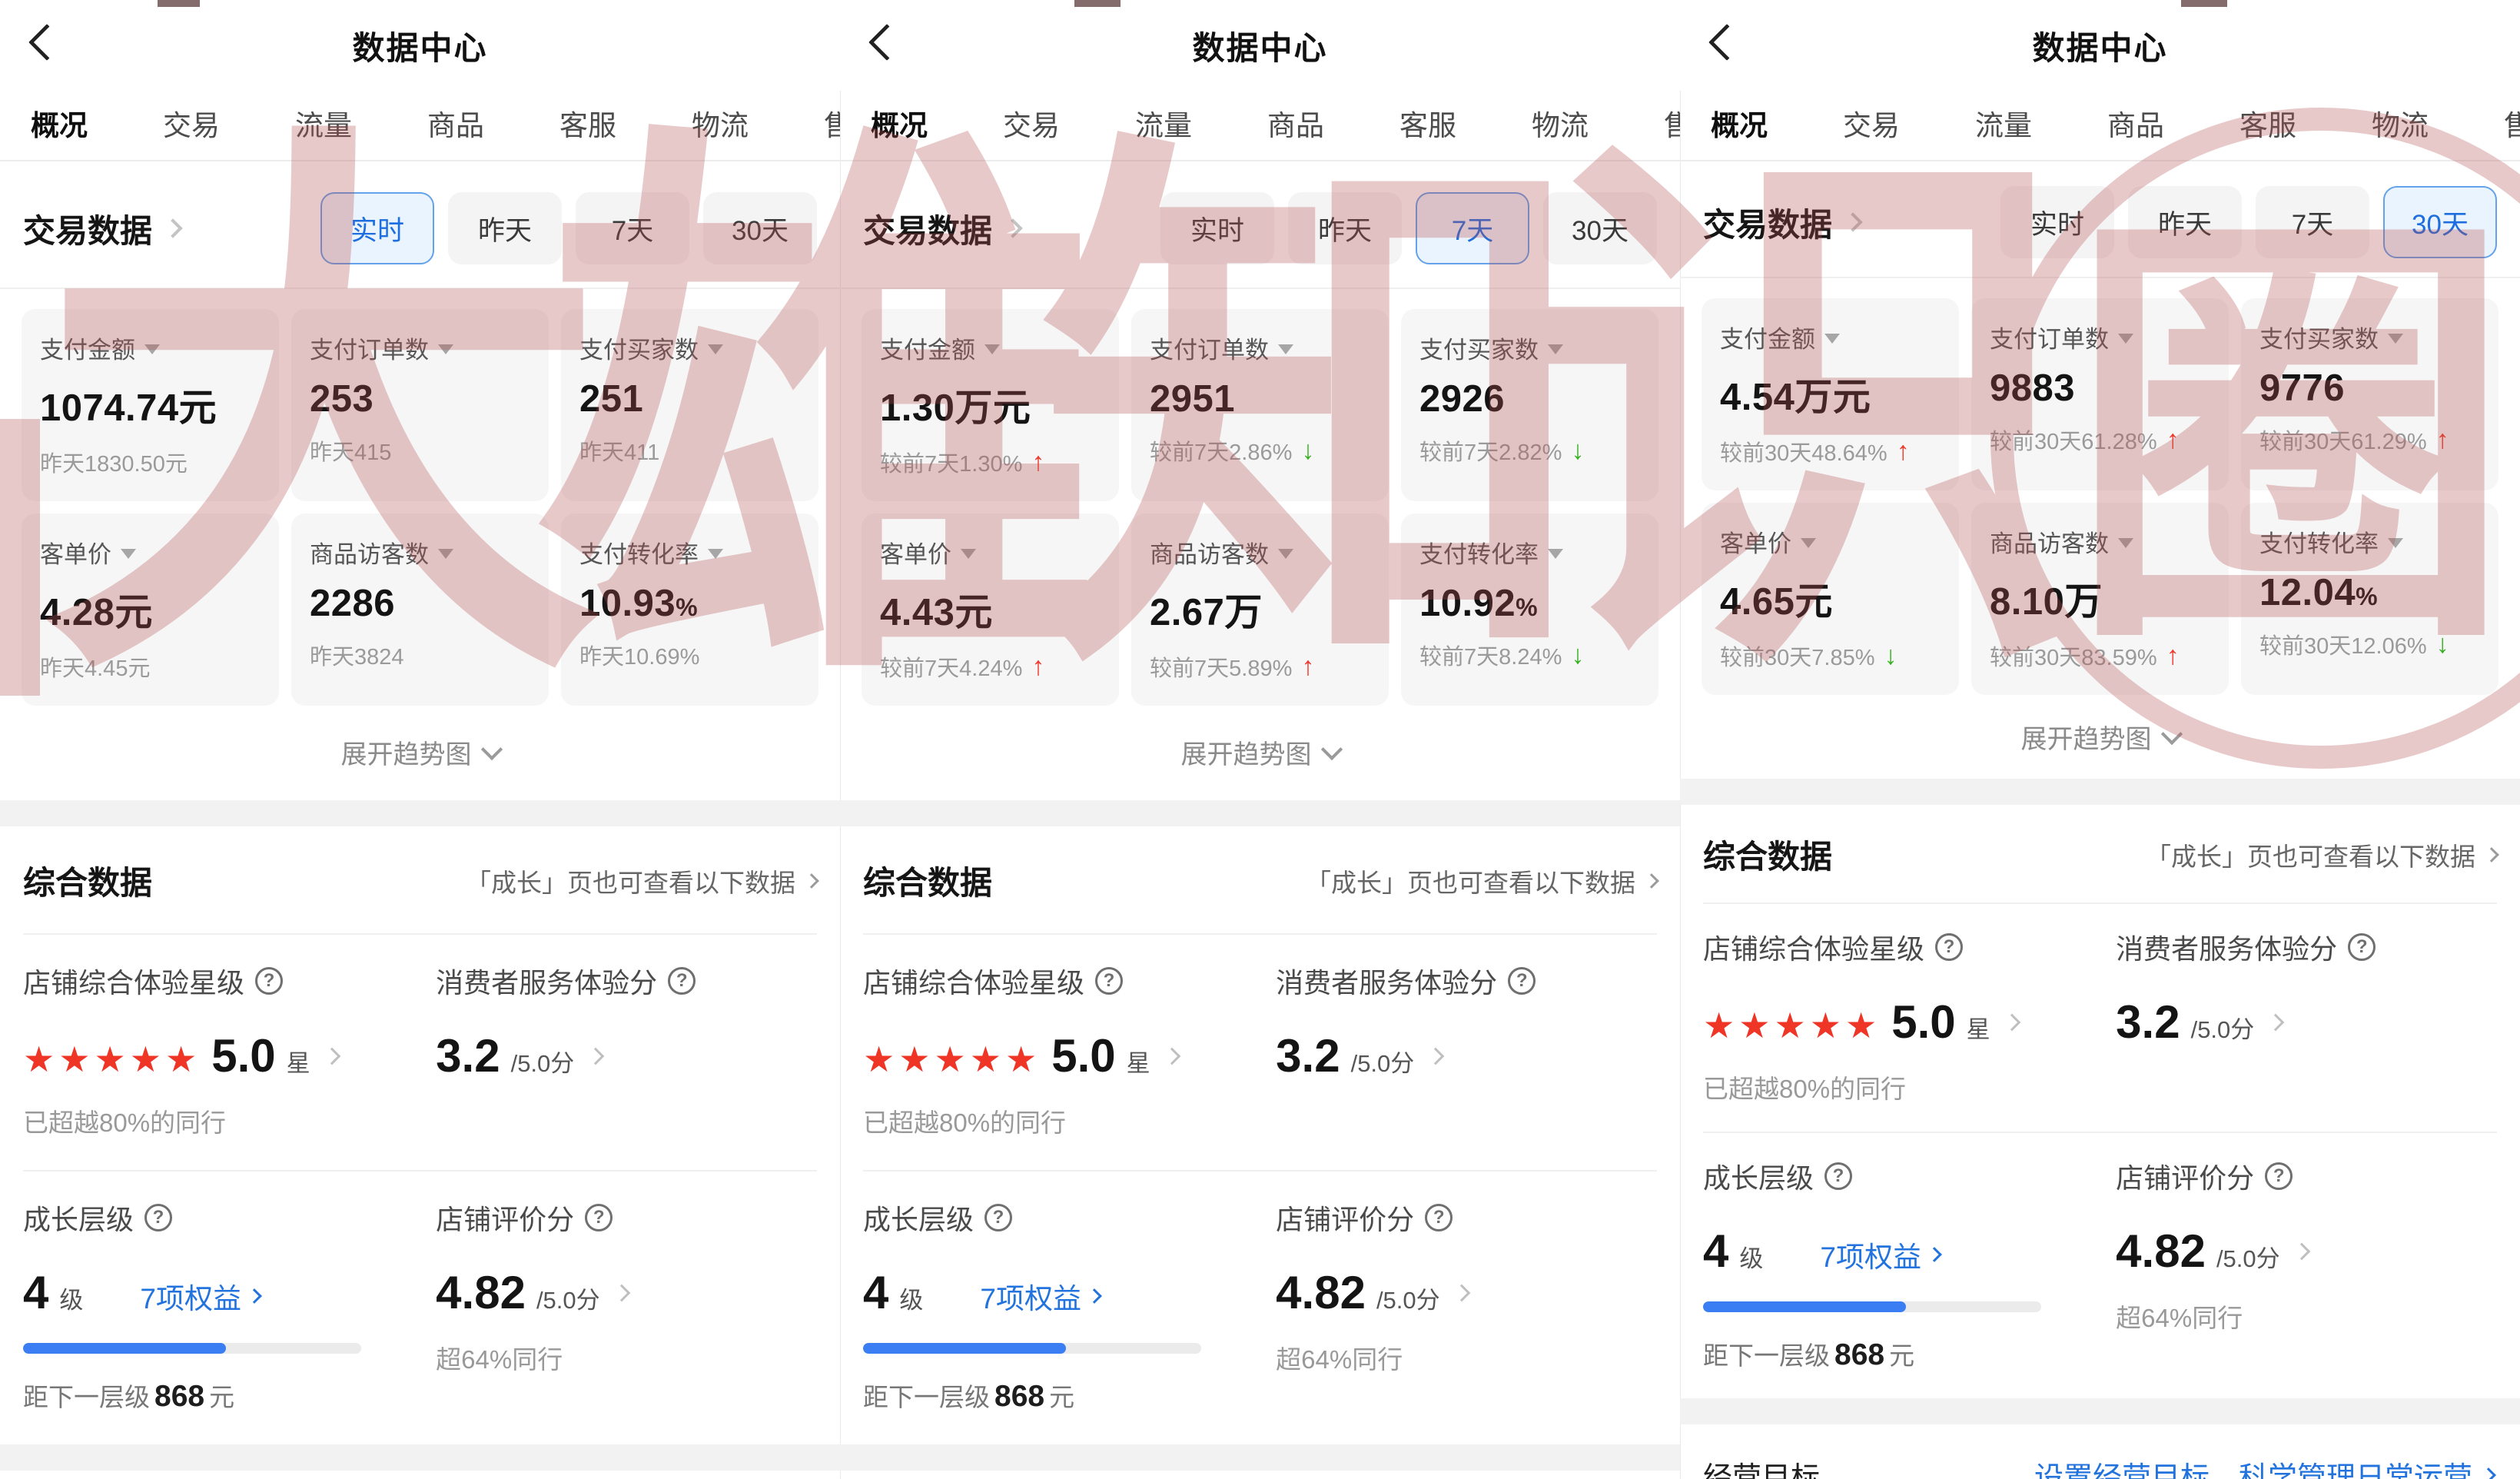 The image size is (2520, 1479). I want to click on metric-card: 支付买家数 251 昨天411, so click(690, 405).